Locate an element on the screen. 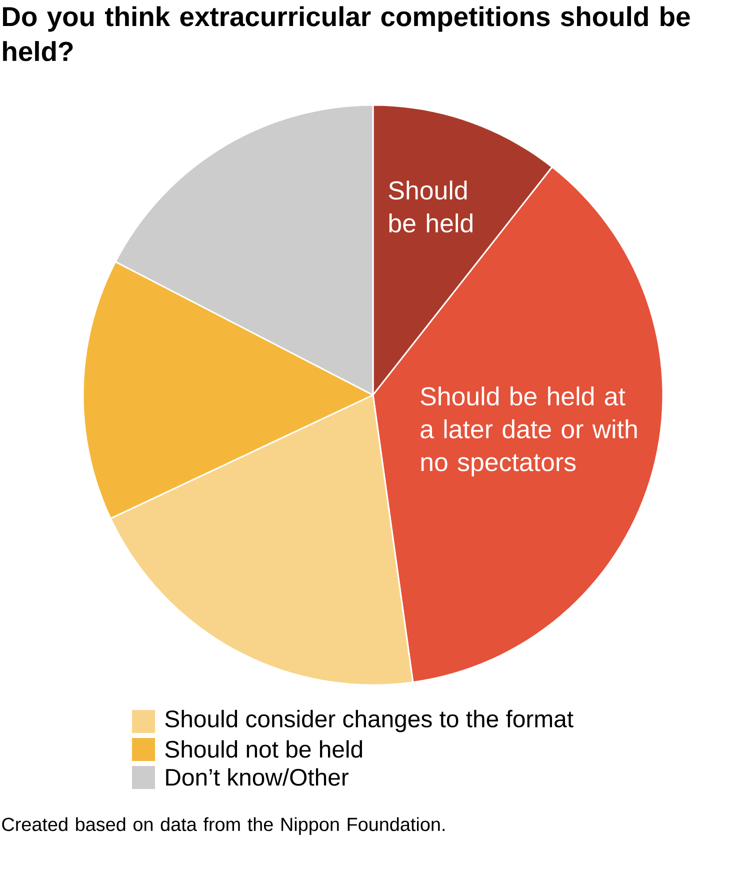 The width and height of the screenshot is (750, 872). text: Created based on data from the Nippon Foundation. is located at coordinates (223, 826).